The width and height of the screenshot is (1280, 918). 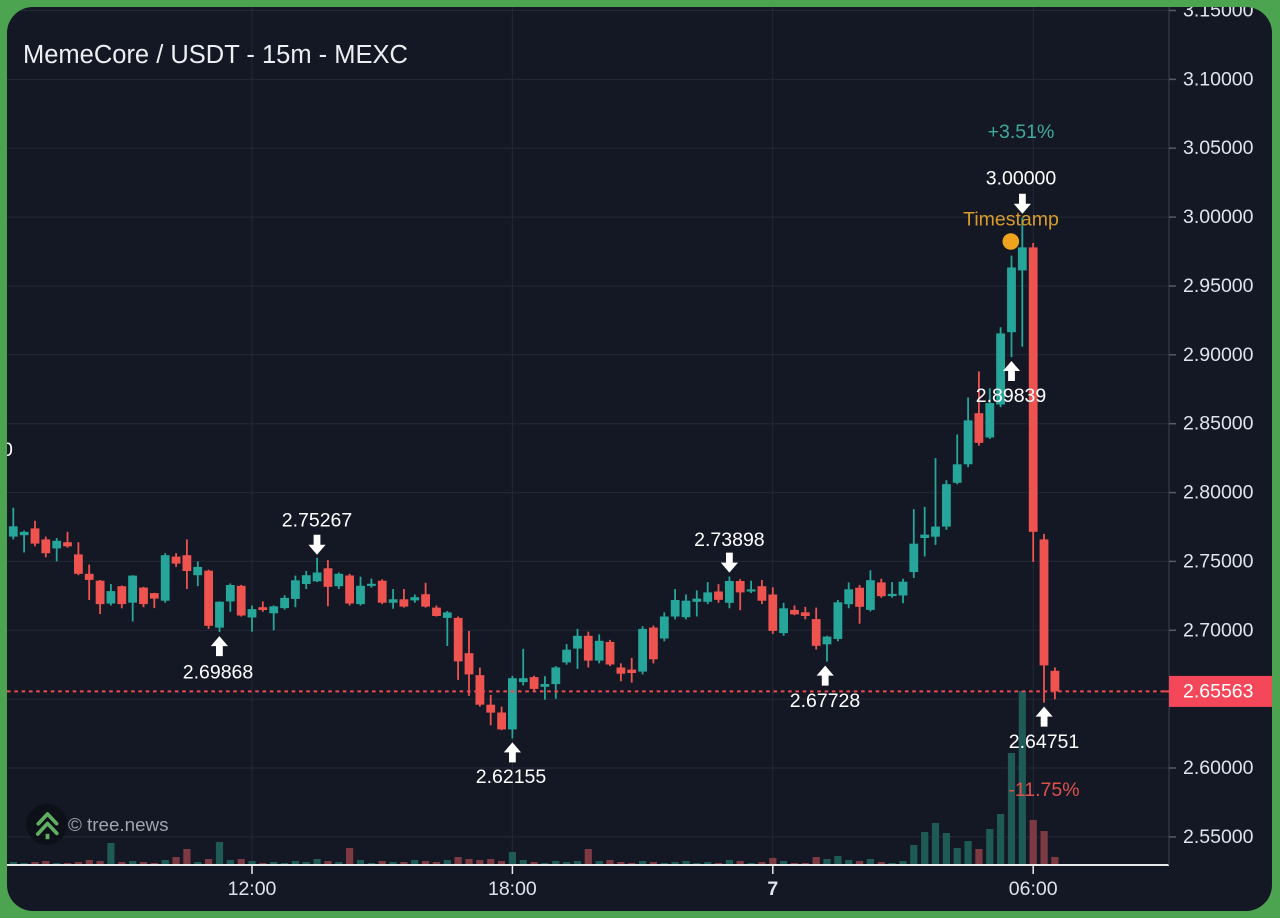 I want to click on svg-text: 2.75000, so click(x=1218, y=561).